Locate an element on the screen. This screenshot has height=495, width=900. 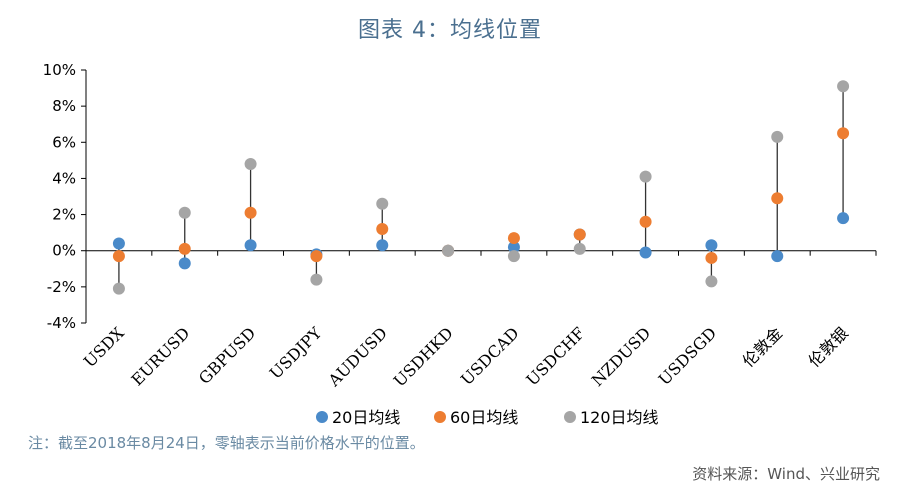
y-tick-label: -2% is located at coordinates (61, 287).